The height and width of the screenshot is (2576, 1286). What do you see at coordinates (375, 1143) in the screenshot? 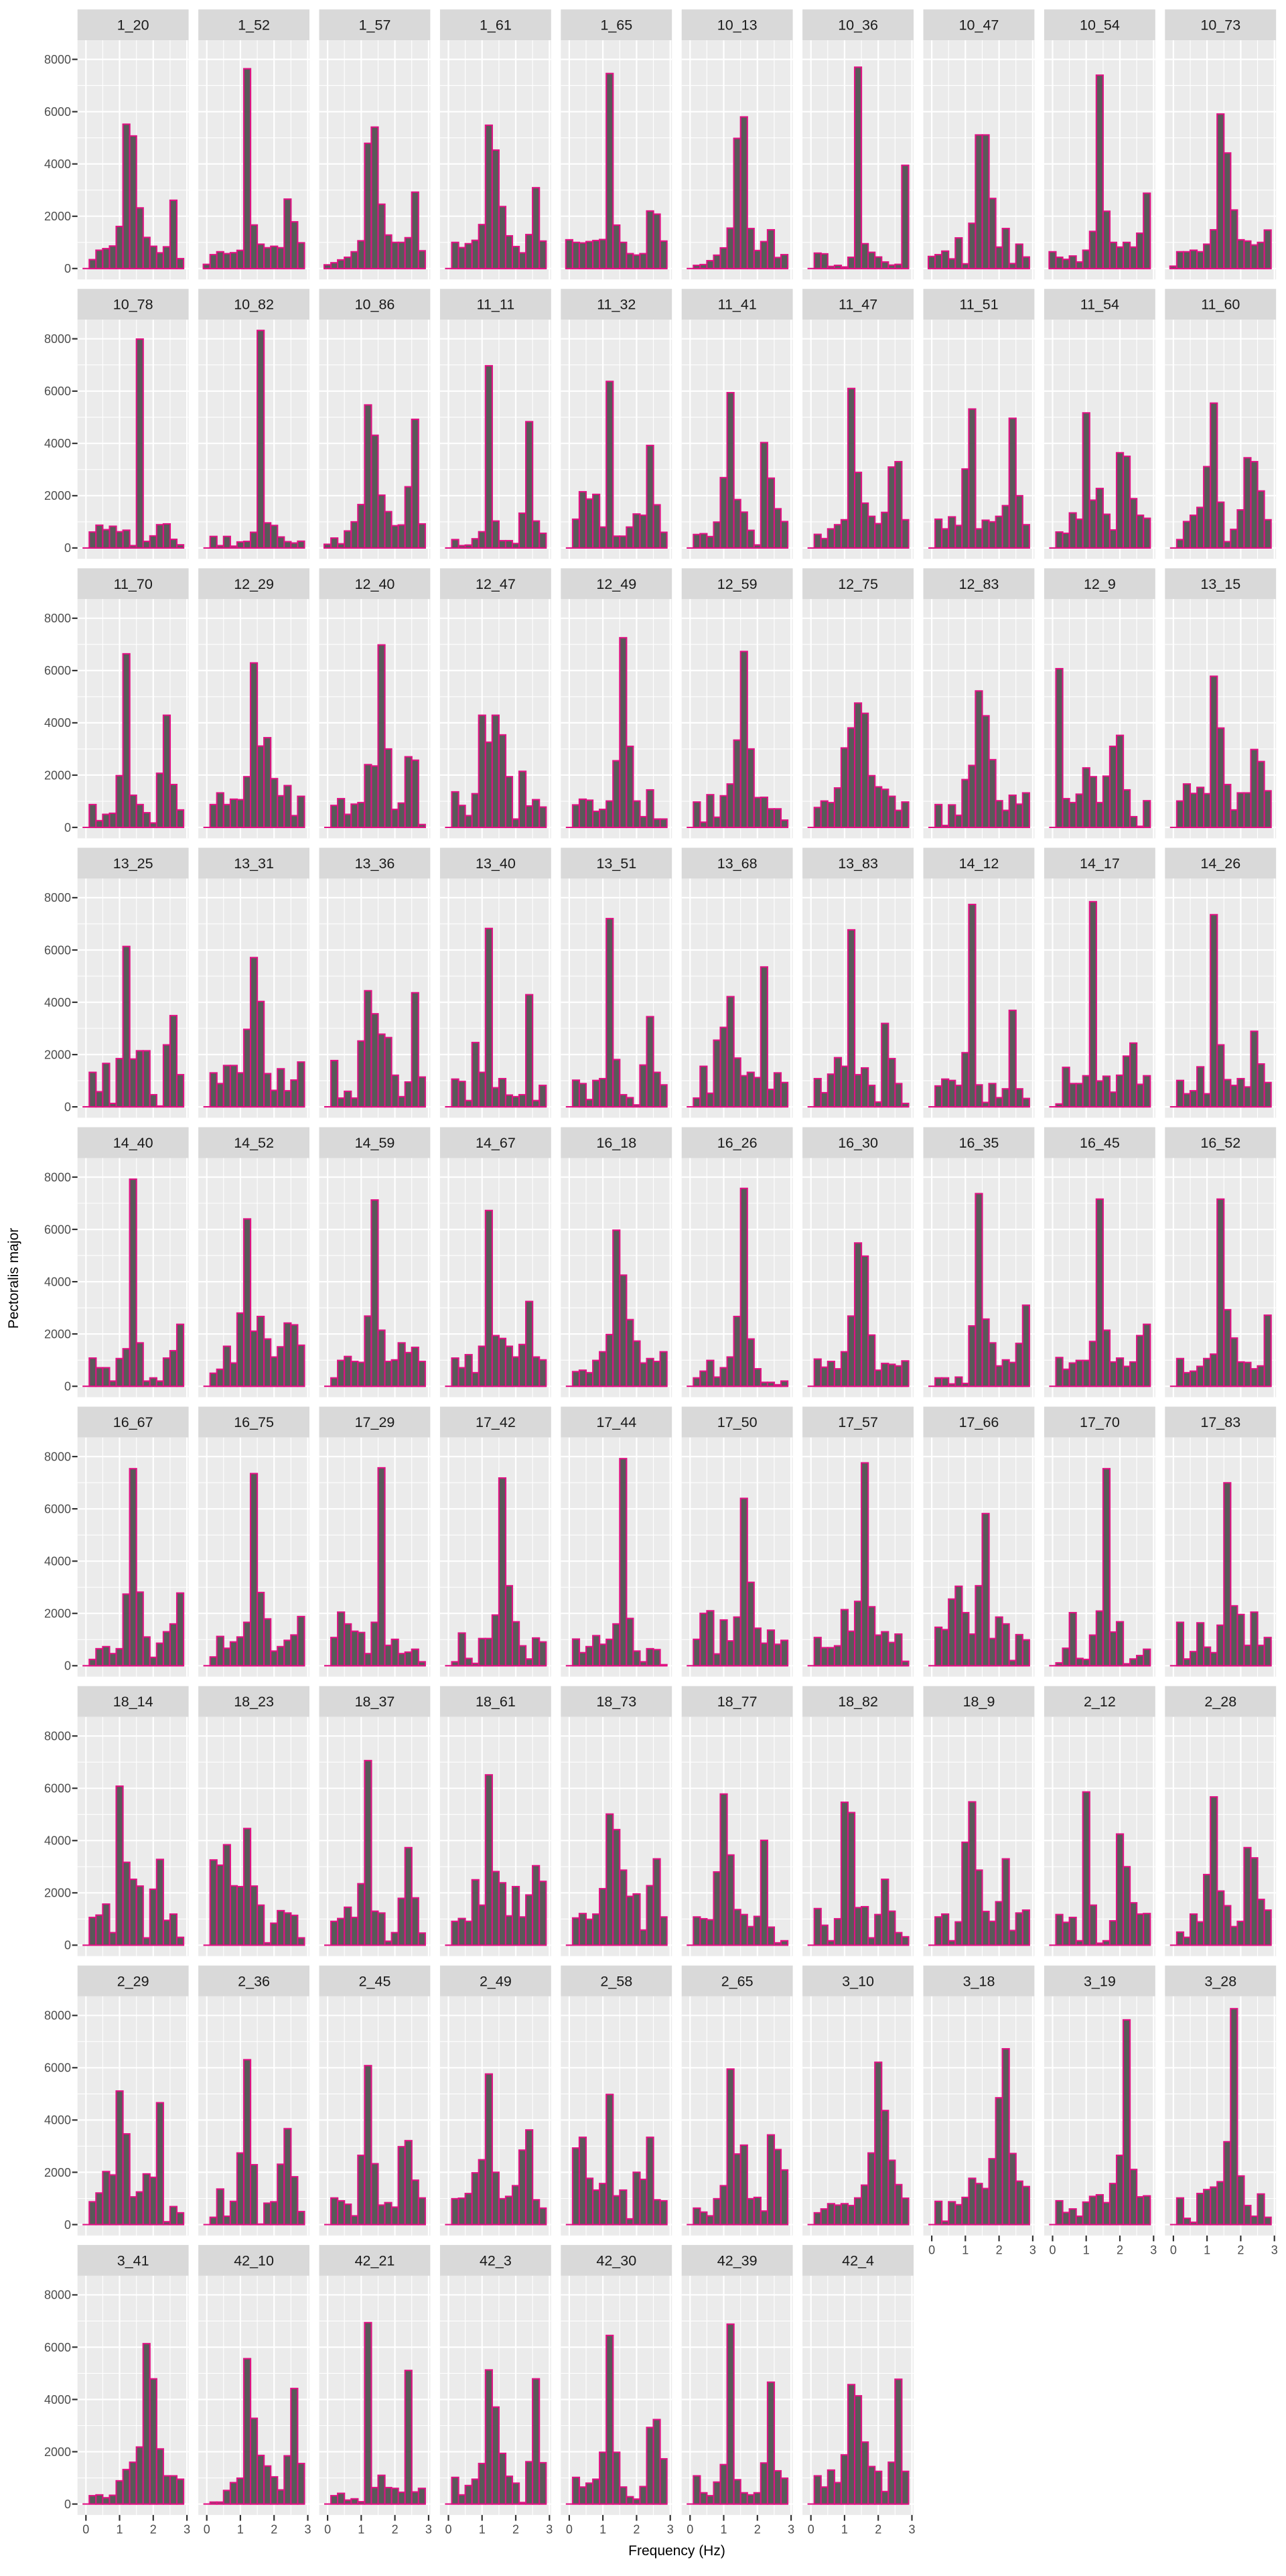
I see `svg-text: 14_59` at bounding box center [375, 1143].